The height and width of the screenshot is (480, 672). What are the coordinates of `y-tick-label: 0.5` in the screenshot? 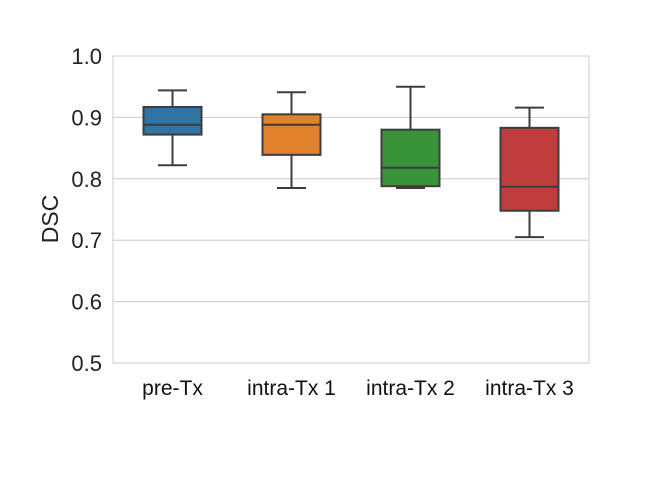 It's located at (86, 363).